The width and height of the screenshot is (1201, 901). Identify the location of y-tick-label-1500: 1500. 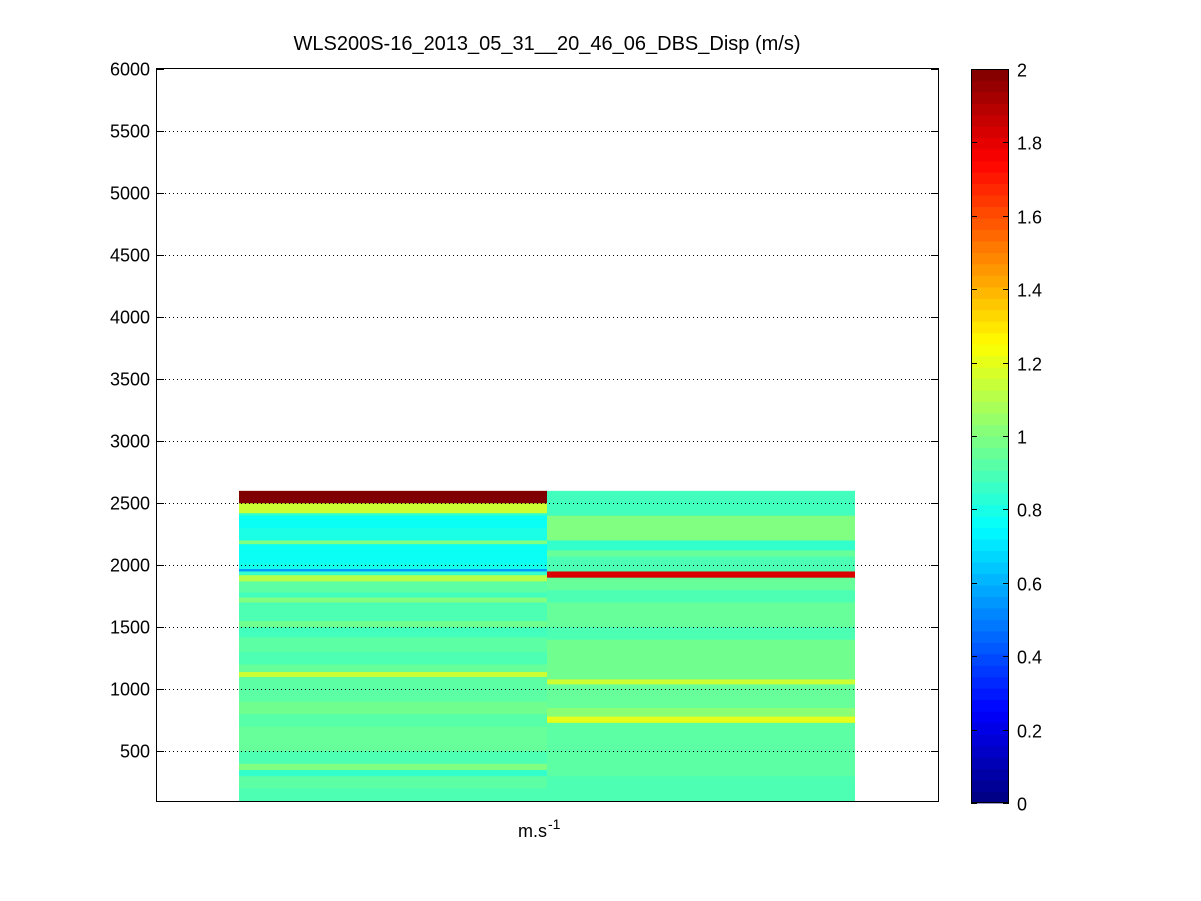
(130, 628).